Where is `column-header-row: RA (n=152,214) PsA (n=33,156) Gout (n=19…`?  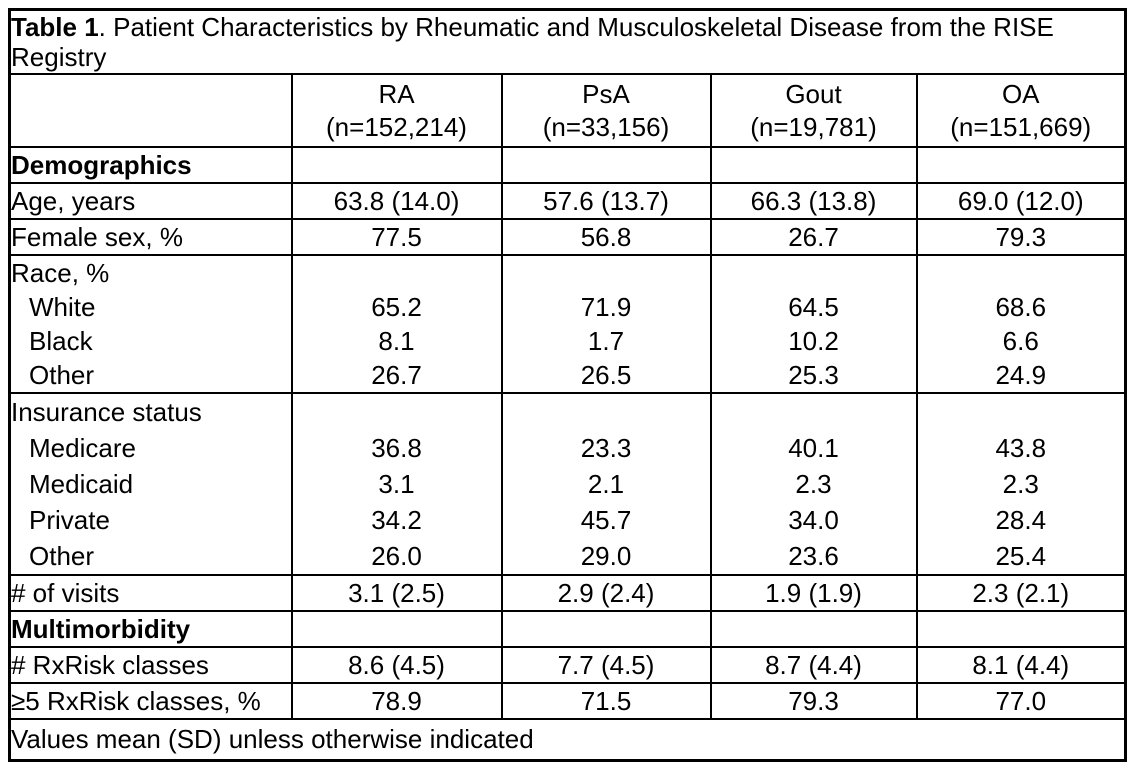 column-header-row: RA (n=152,214) PsA (n=33,156) Gout (n=19… is located at coordinates (567, 110).